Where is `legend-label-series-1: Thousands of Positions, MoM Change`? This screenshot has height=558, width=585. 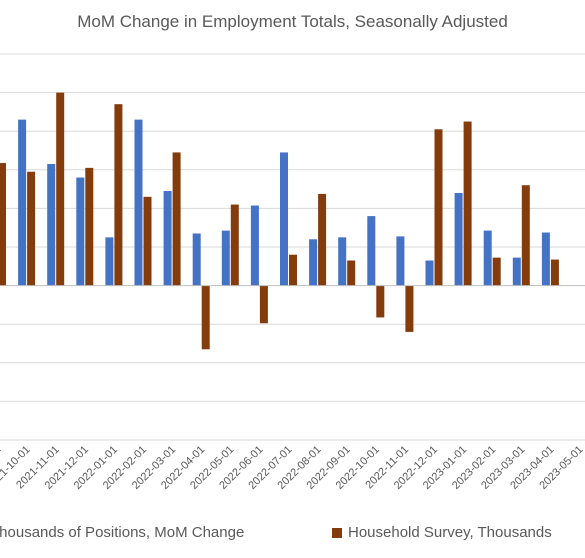 legend-label-series-1: Thousands of Positions, MoM Change is located at coordinates (122, 532).